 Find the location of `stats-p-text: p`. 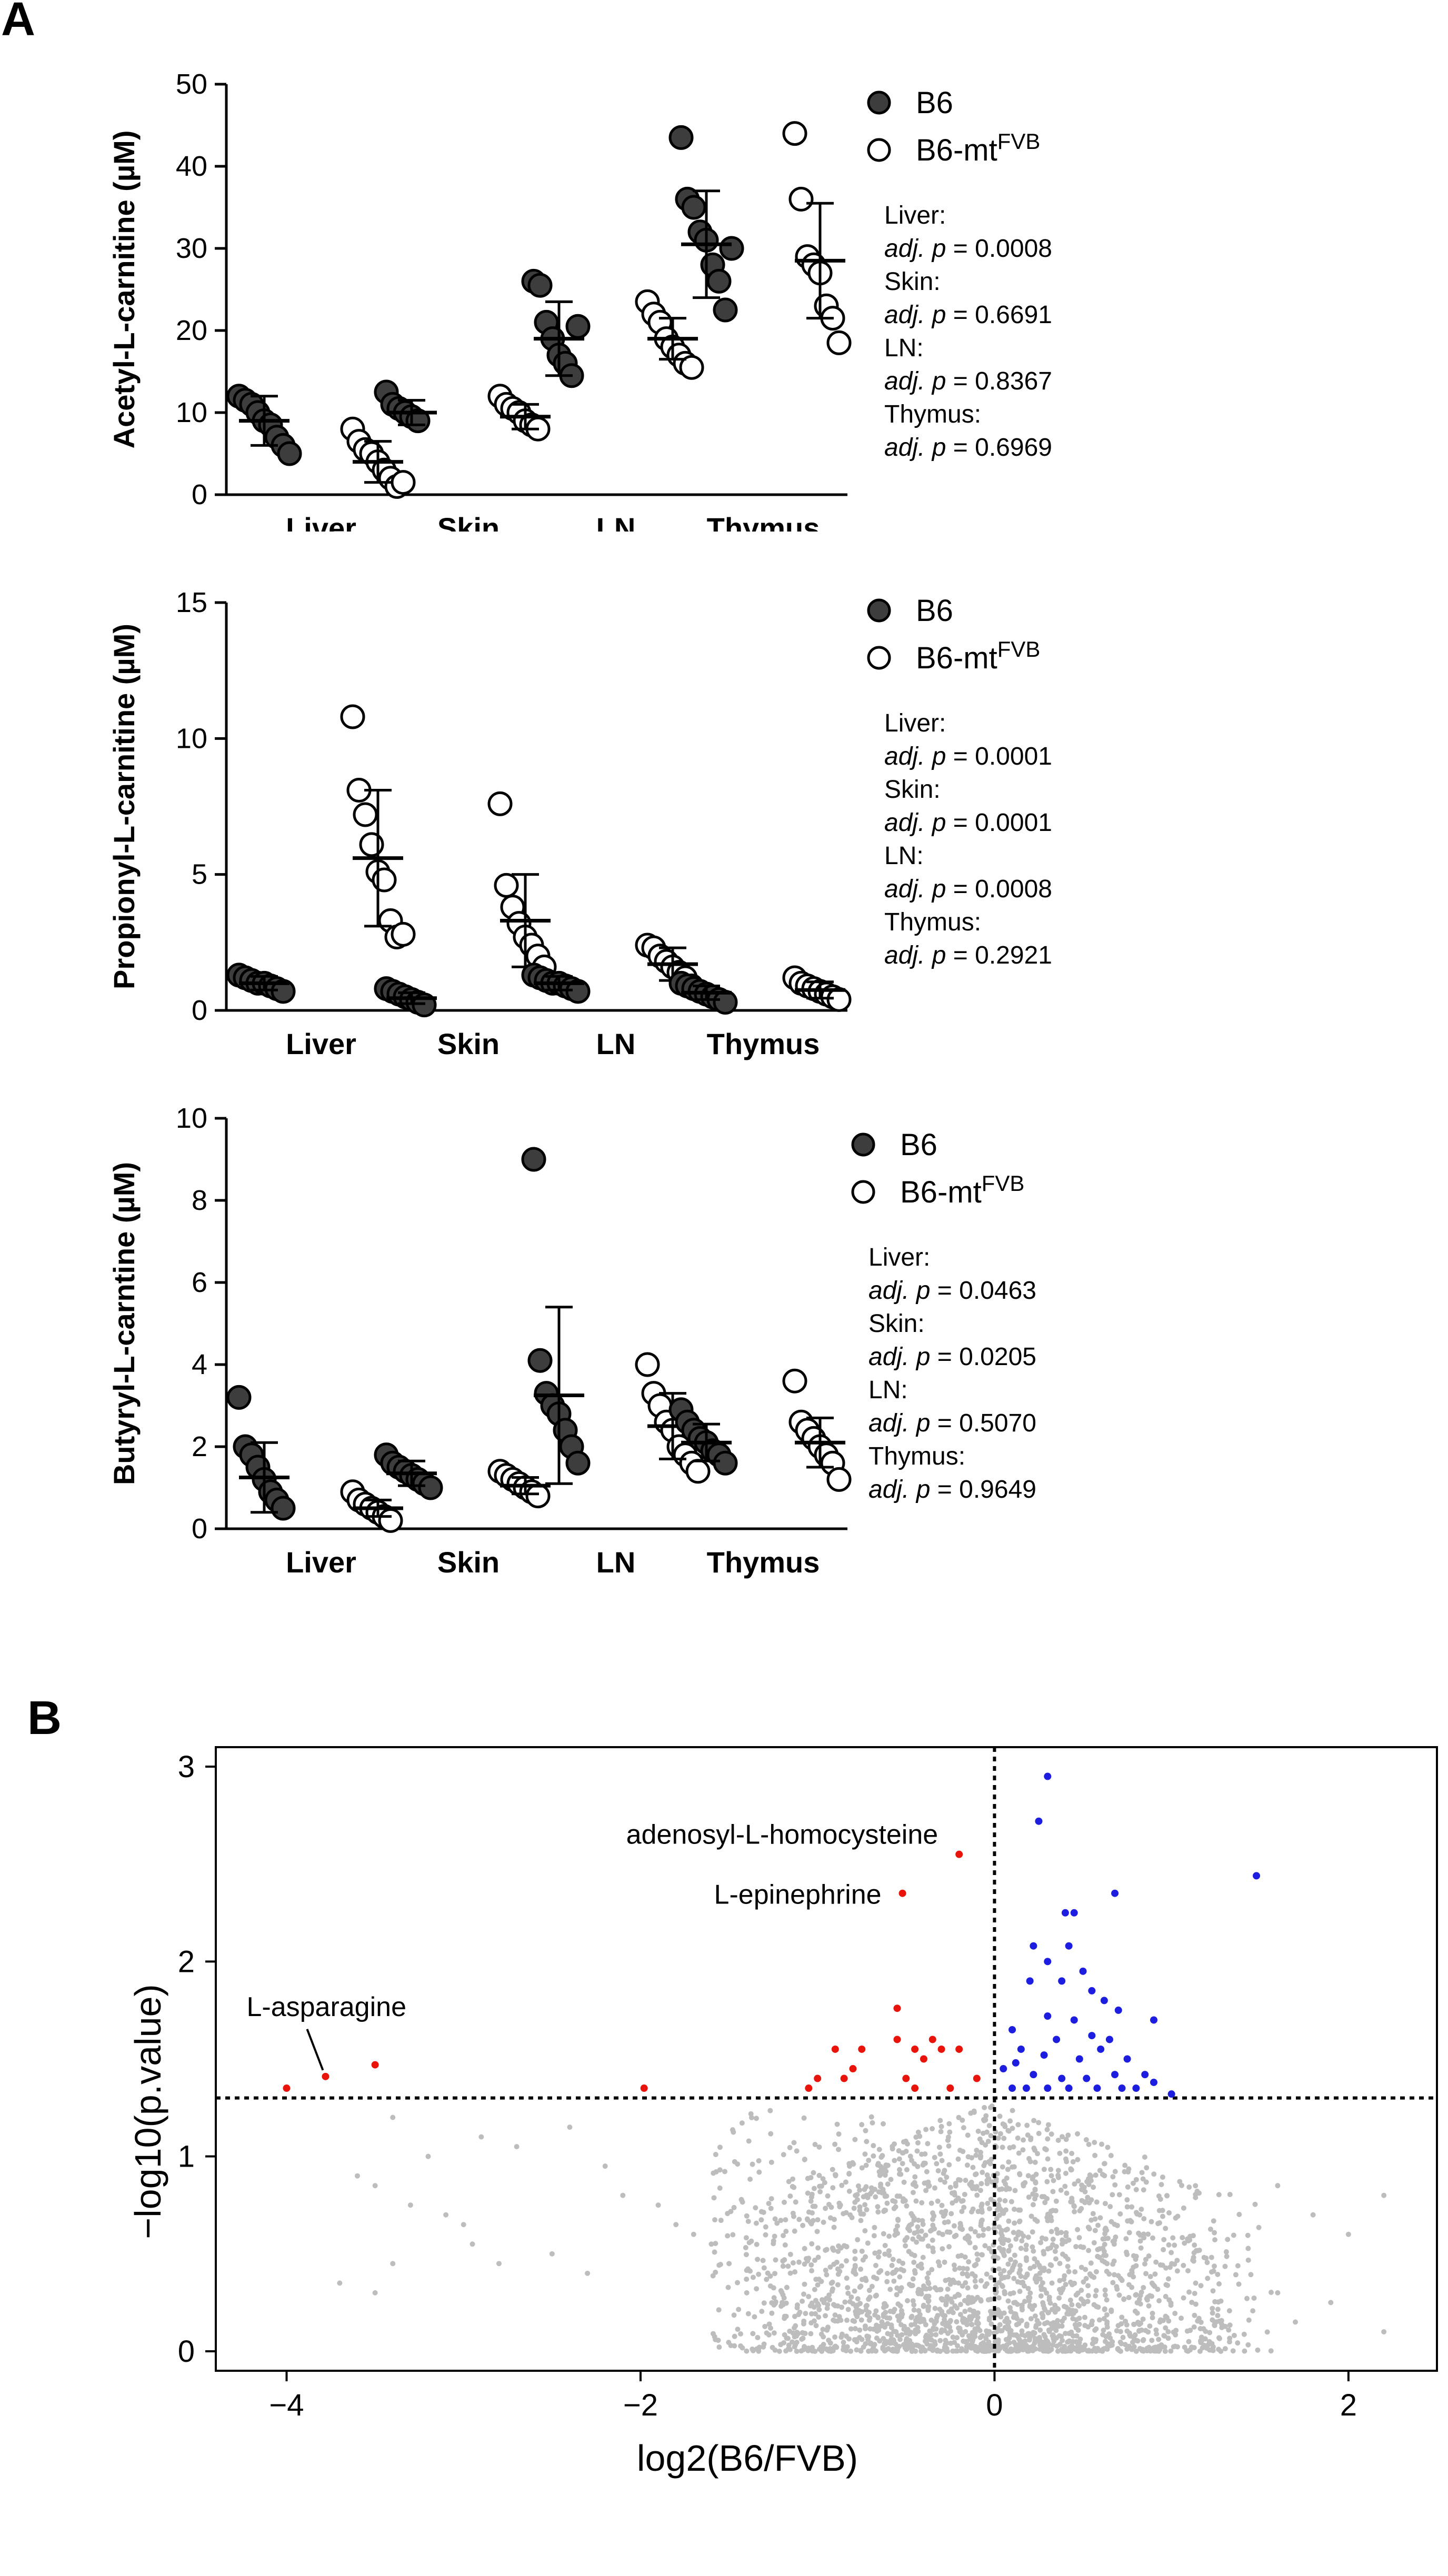

stats-p-text: p is located at coordinates (923, 1423).